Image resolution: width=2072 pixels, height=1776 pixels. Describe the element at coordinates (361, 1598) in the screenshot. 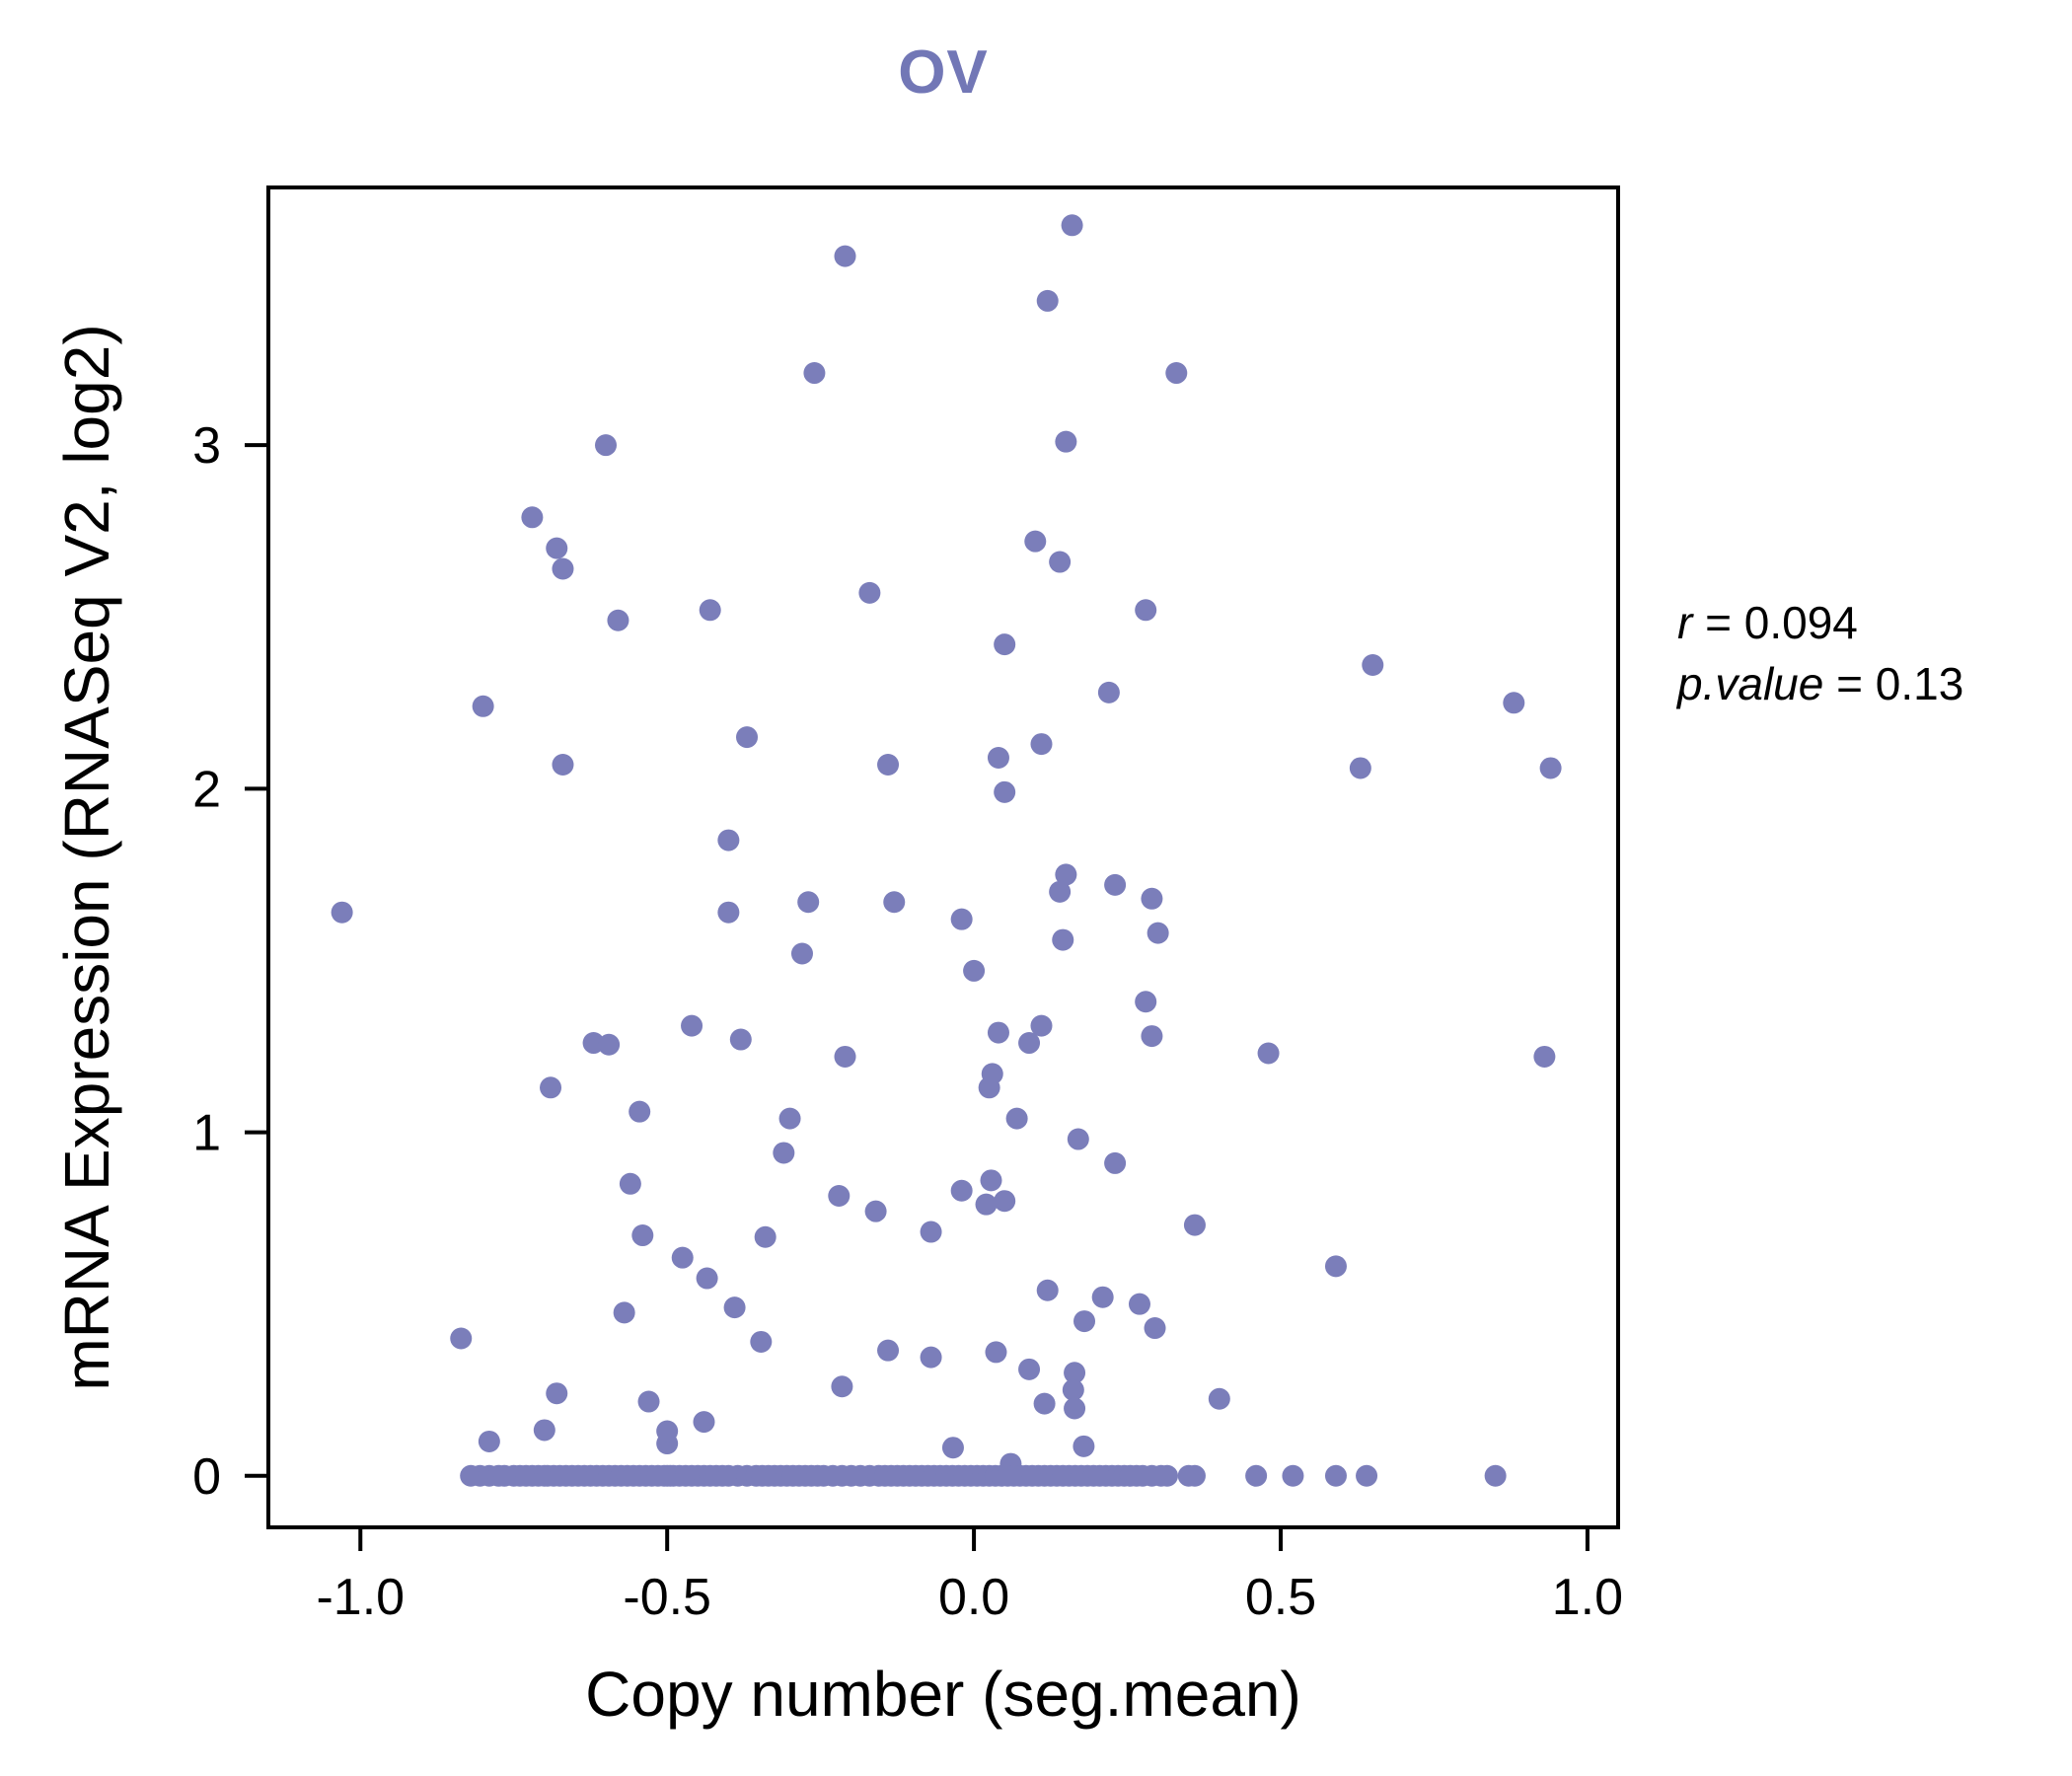

I see `x-tick-label: -1.0` at that location.